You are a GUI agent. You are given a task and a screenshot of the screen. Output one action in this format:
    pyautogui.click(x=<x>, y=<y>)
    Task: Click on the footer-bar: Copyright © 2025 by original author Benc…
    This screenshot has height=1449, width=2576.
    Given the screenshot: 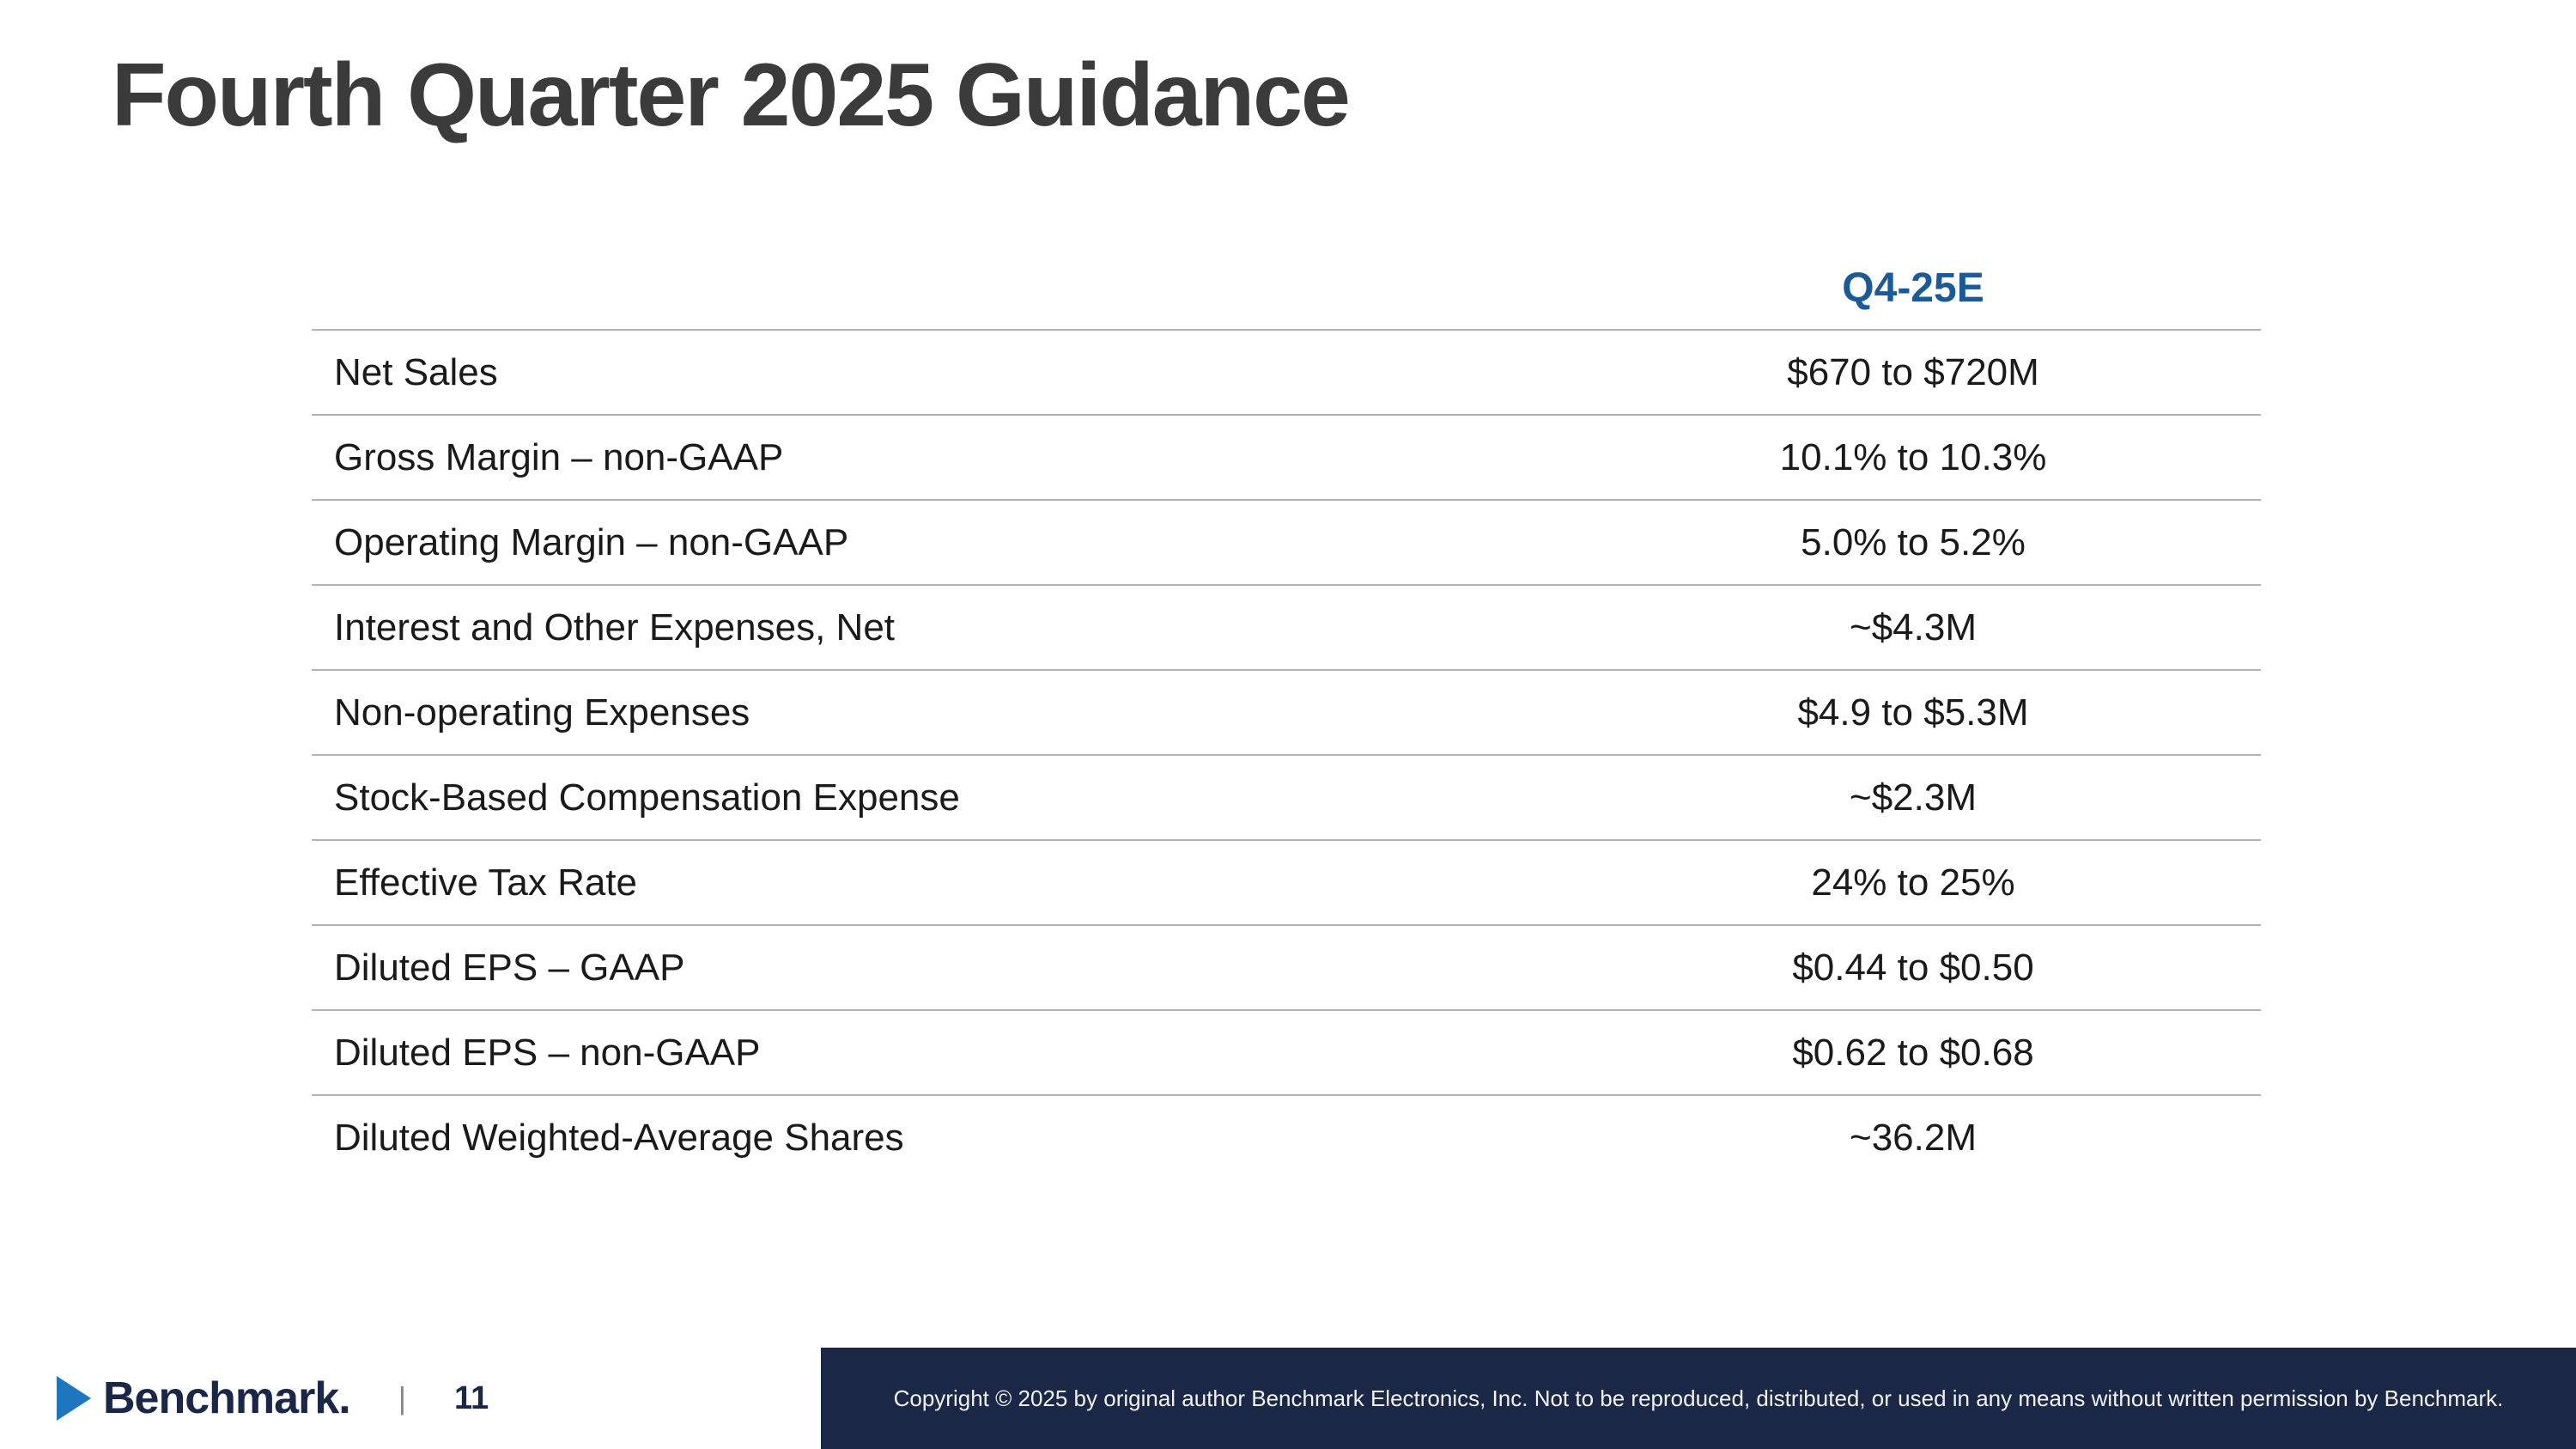 What is the action you would take?
    pyautogui.click(x=1698, y=1398)
    